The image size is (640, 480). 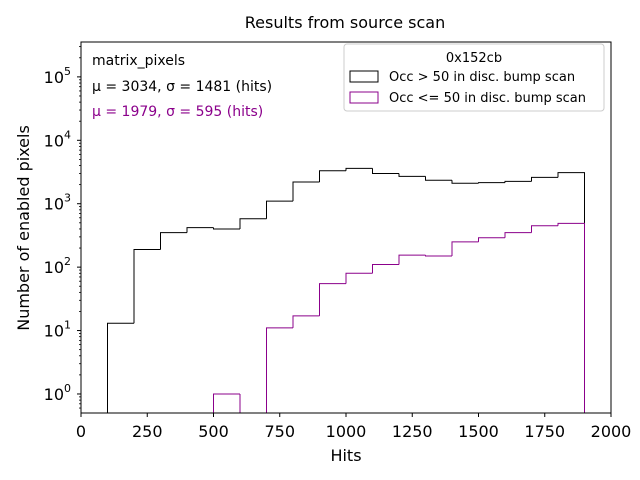 I want to click on x-tick-label-6: 1500, so click(x=478, y=431).